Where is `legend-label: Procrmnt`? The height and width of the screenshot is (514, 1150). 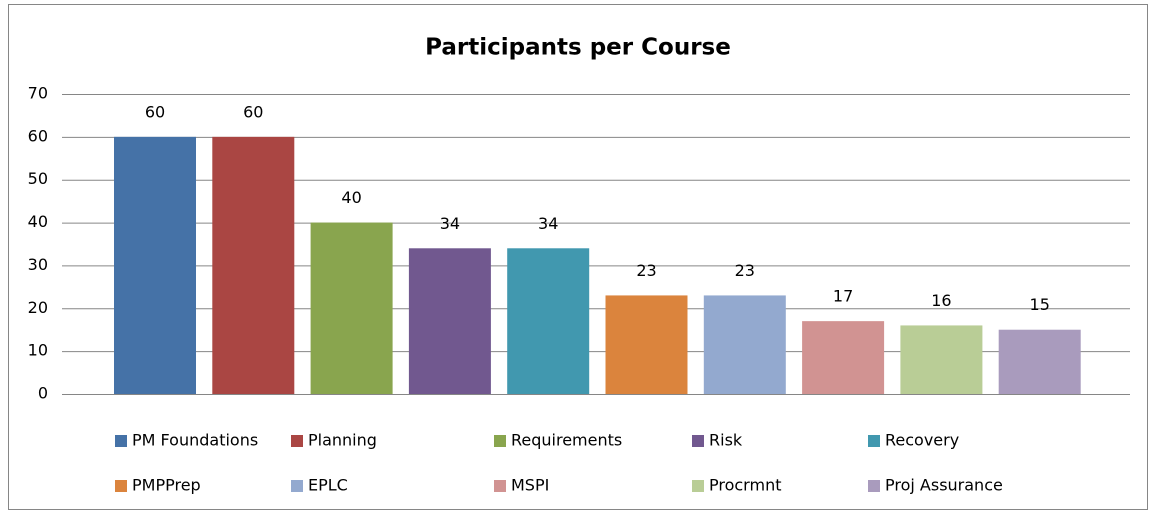
legend-label: Procrmnt is located at coordinates (745, 485).